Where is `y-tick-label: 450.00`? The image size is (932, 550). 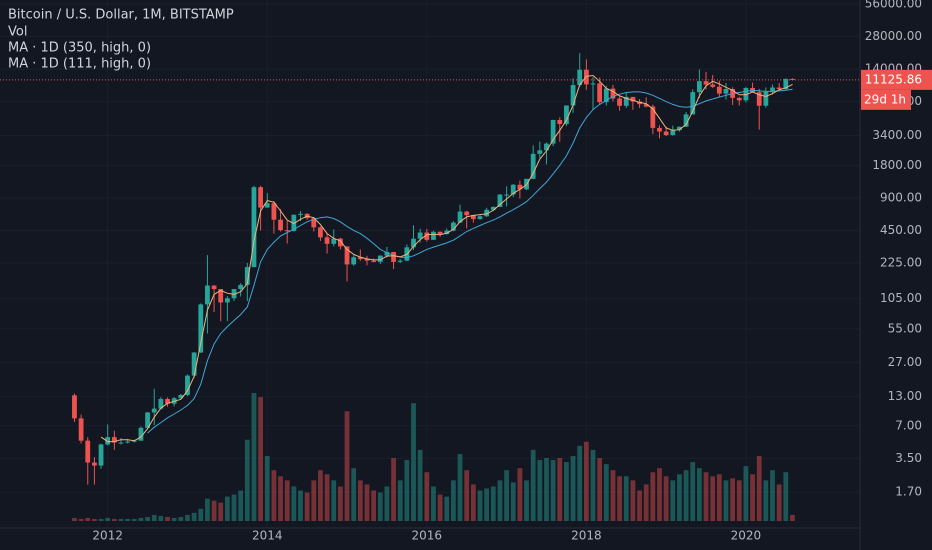 y-tick-label: 450.00 is located at coordinates (901, 230).